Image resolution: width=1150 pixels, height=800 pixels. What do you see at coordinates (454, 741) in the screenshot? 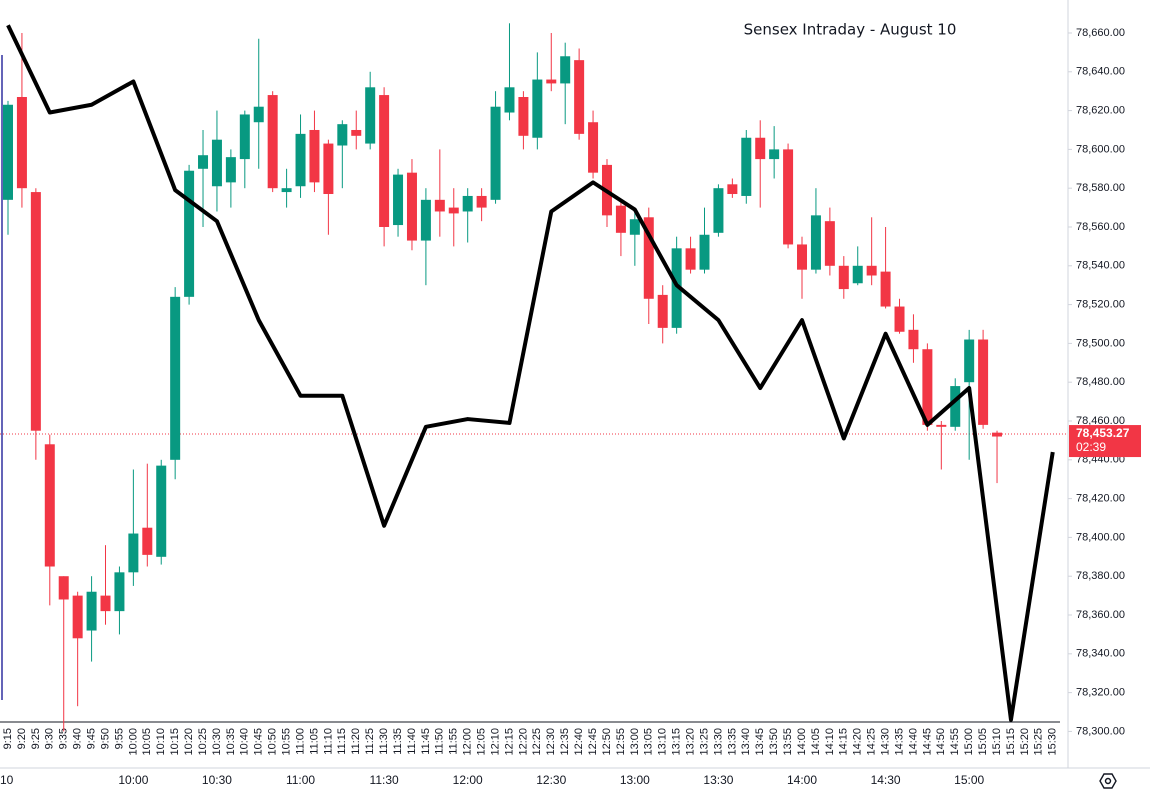
I see `x-tick-label: 11:55` at bounding box center [454, 741].